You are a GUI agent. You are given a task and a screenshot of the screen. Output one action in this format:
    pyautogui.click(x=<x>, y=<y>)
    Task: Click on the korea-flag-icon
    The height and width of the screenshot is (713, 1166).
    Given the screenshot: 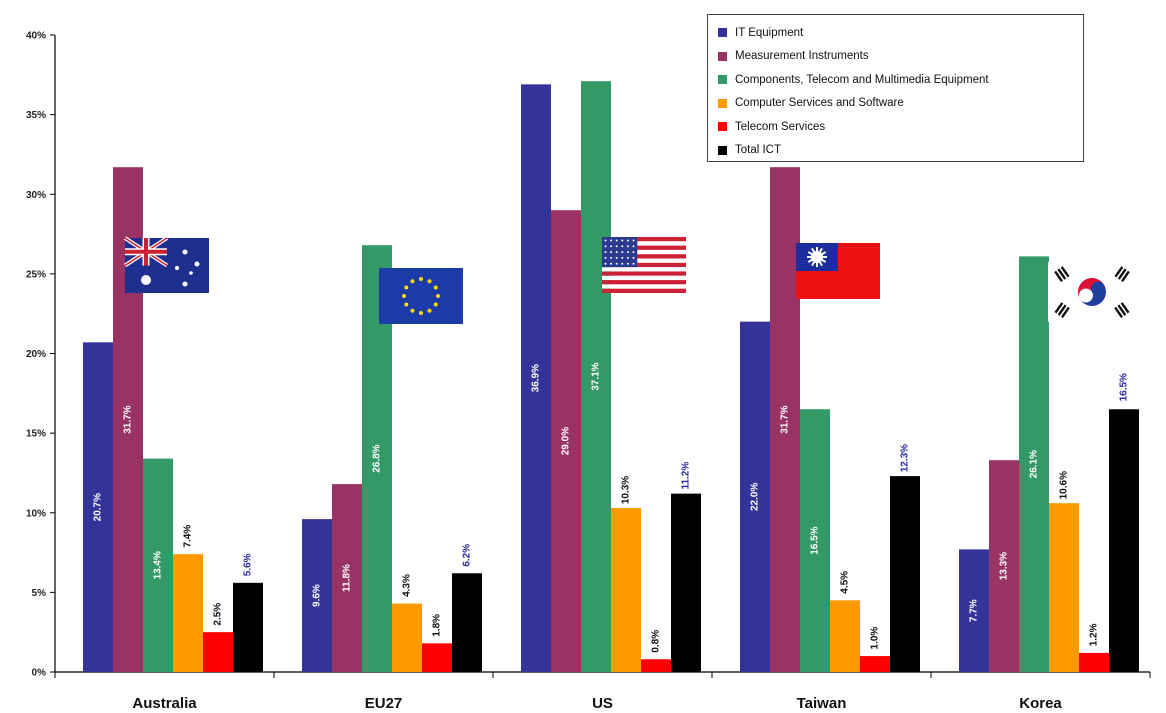 What is the action you would take?
    pyautogui.click(x=1092, y=292)
    